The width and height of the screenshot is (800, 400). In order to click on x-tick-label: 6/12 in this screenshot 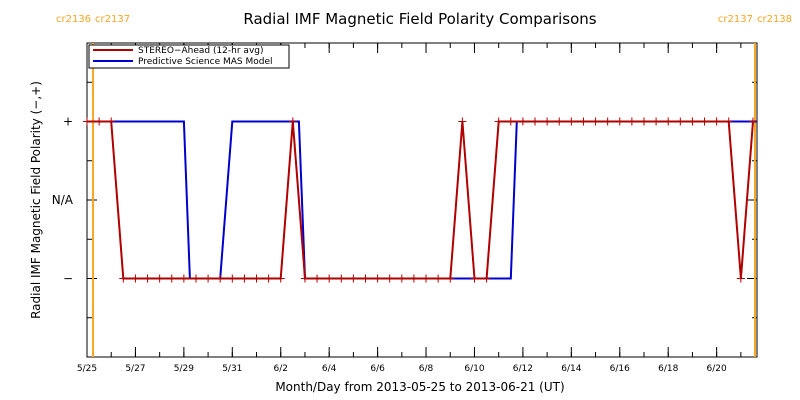, I will do `click(523, 369)`.